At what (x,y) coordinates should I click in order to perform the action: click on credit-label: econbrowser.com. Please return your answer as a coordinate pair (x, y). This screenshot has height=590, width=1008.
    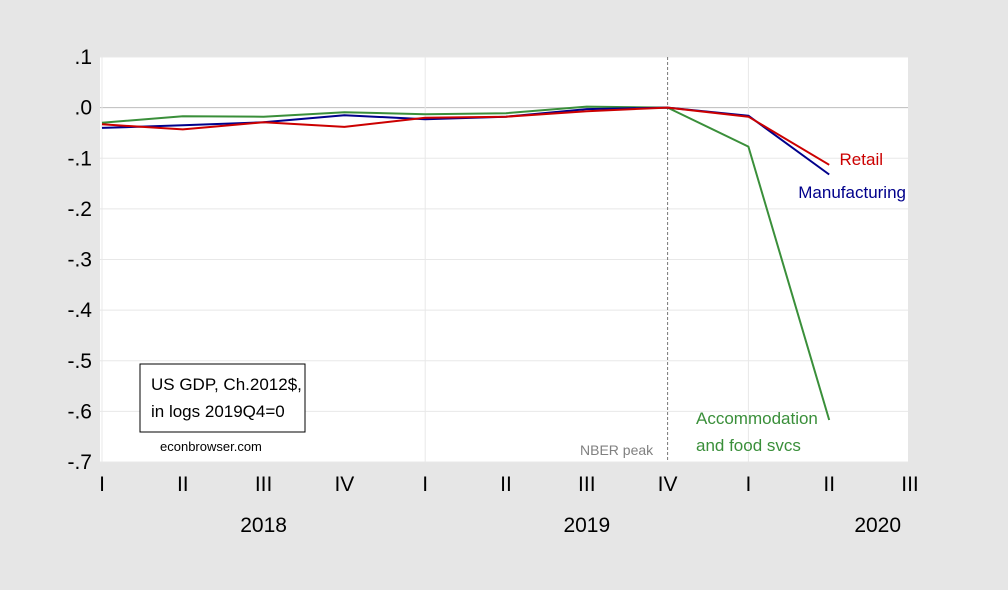
    Looking at the image, I should click on (211, 446).